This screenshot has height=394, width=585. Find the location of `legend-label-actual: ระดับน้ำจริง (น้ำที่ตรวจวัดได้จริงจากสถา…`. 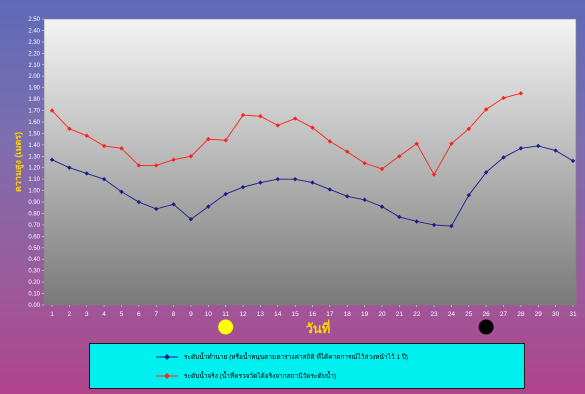

legend-label-actual: ระดับน้ำจริง (น้ำที่ตรวจวัดได้จริงจากสถา… is located at coordinates (260, 376).